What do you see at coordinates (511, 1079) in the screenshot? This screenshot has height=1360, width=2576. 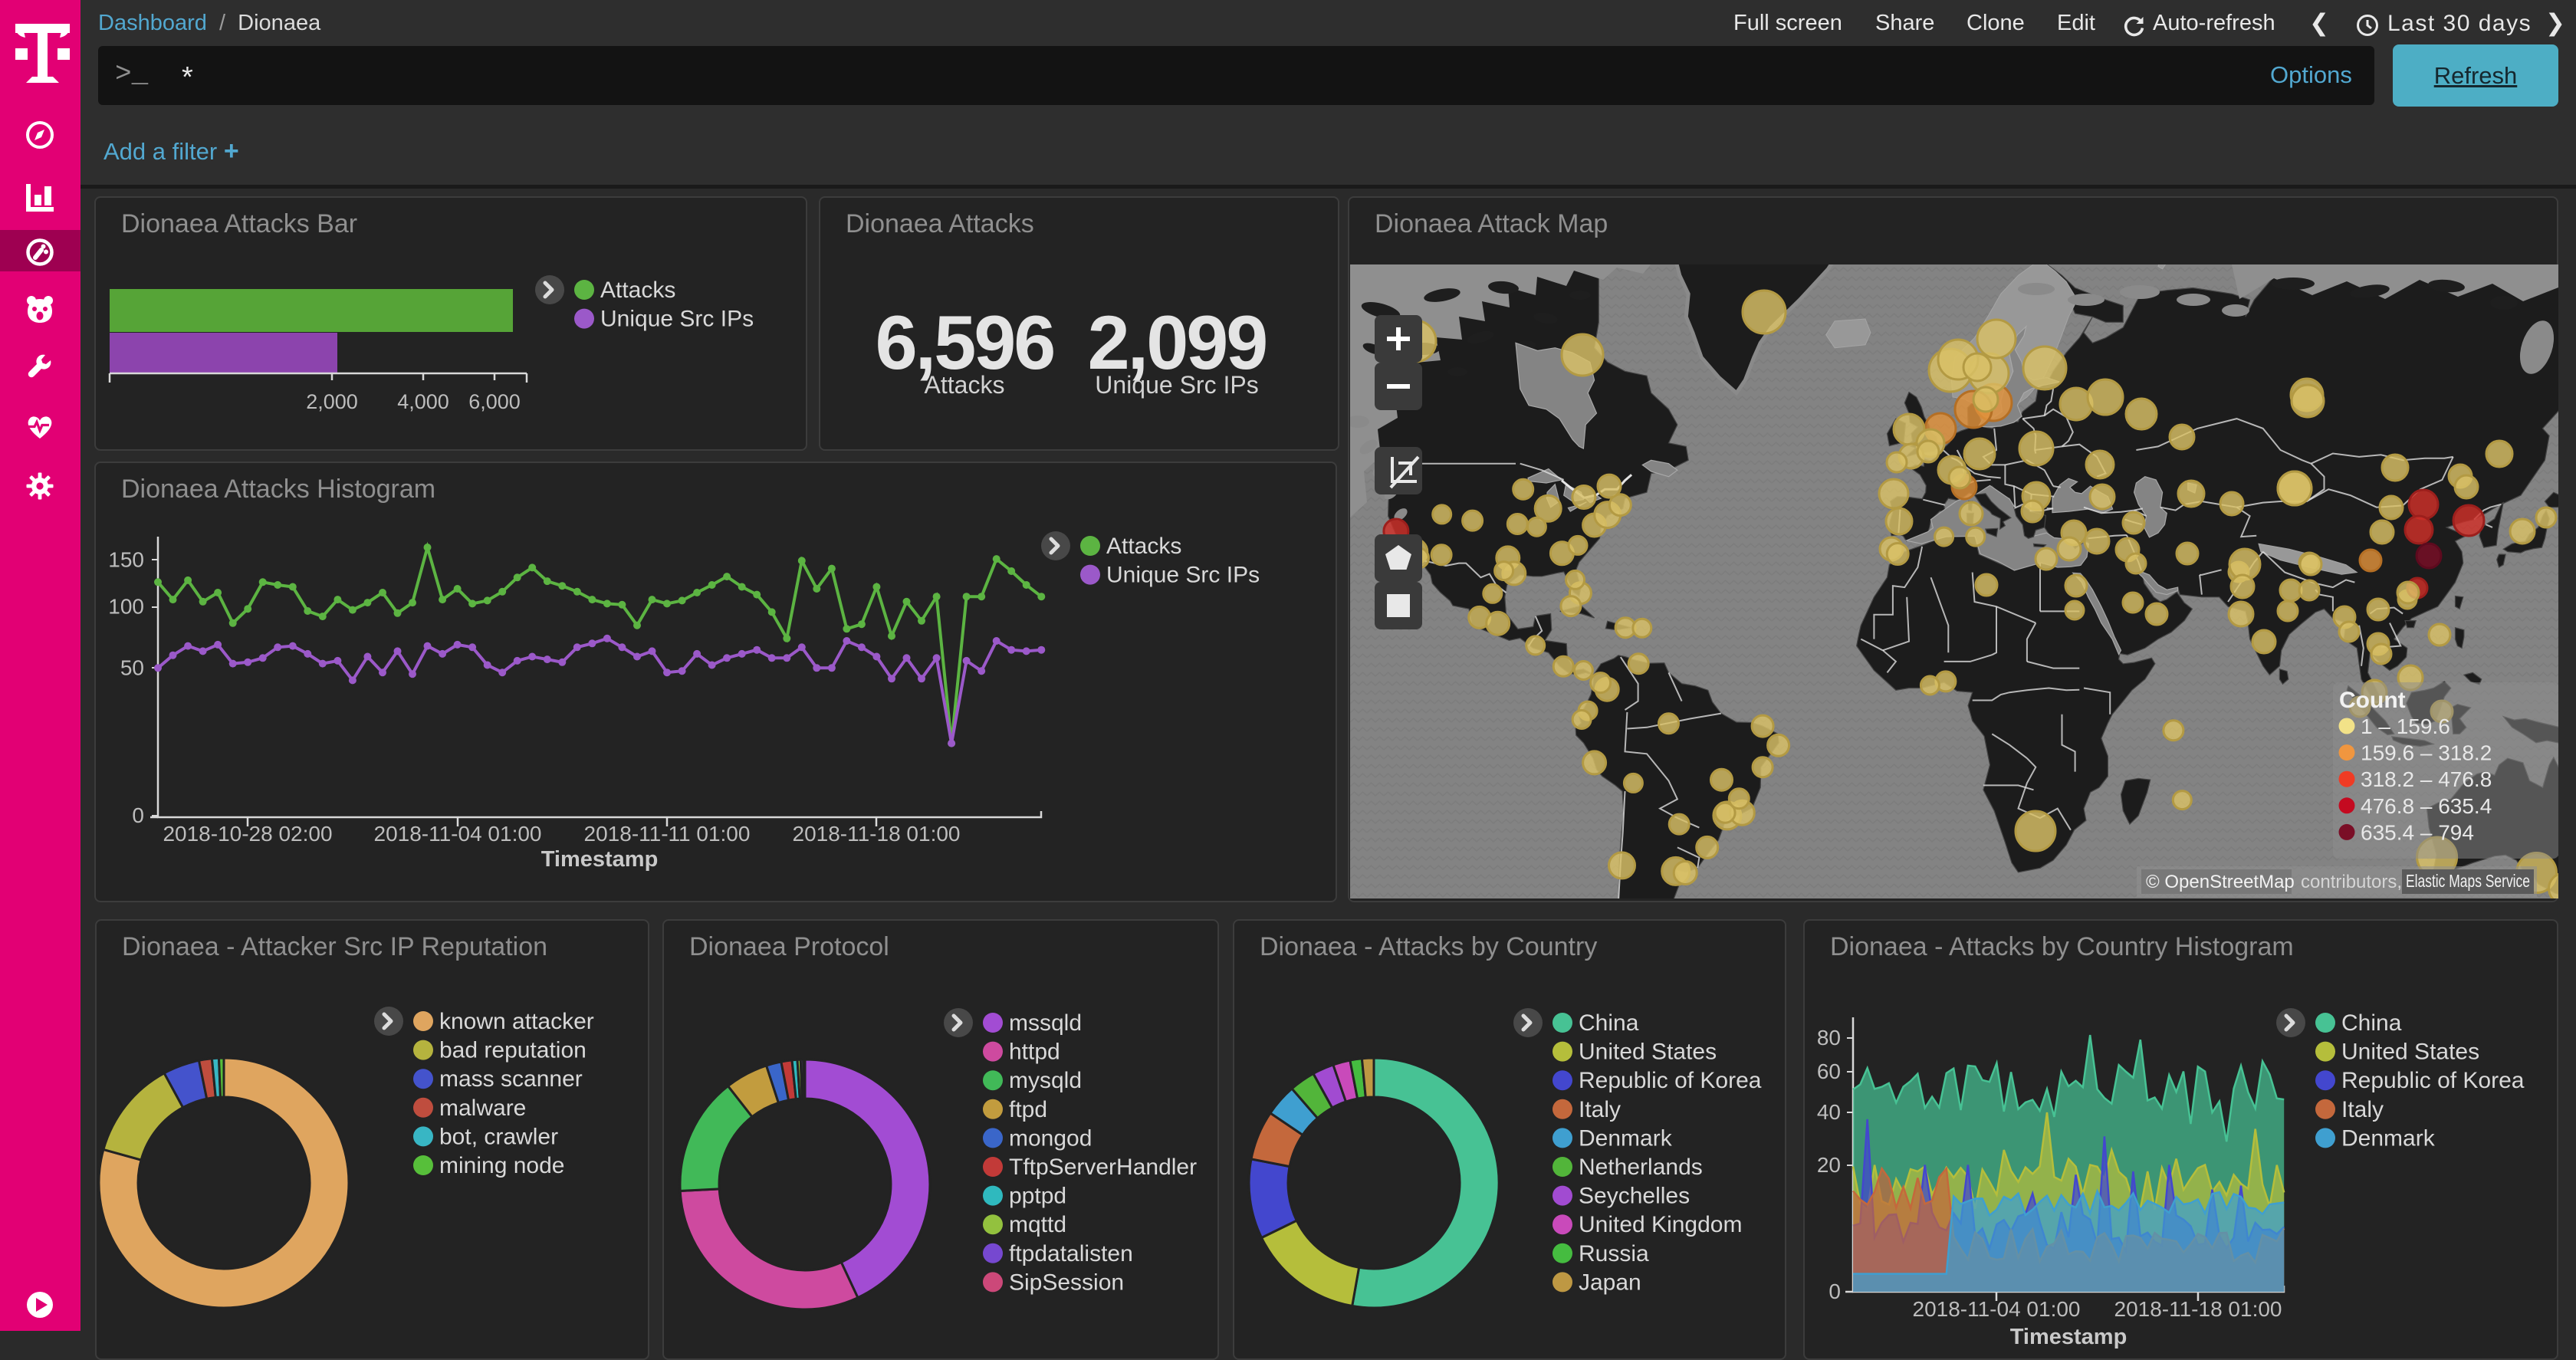 I see `svg-text: mass scanner` at bounding box center [511, 1079].